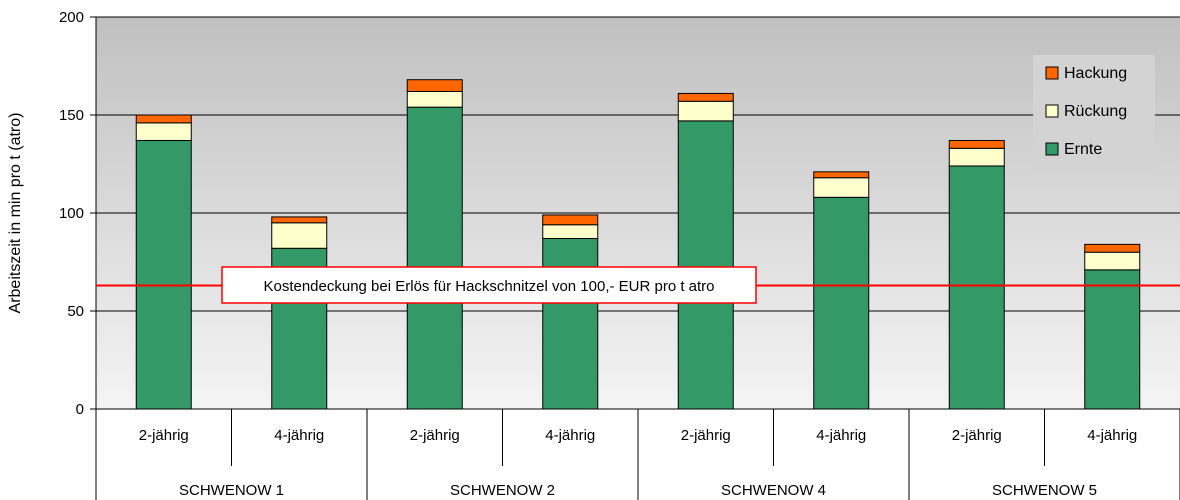 This screenshot has width=1180, height=500. I want to click on x-group-label: SCHWENOW 4, so click(773, 490).